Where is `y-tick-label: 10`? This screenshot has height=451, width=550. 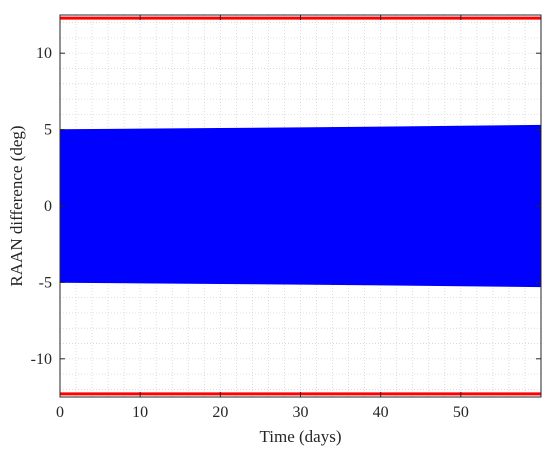 y-tick-label: 10 is located at coordinates (44, 53).